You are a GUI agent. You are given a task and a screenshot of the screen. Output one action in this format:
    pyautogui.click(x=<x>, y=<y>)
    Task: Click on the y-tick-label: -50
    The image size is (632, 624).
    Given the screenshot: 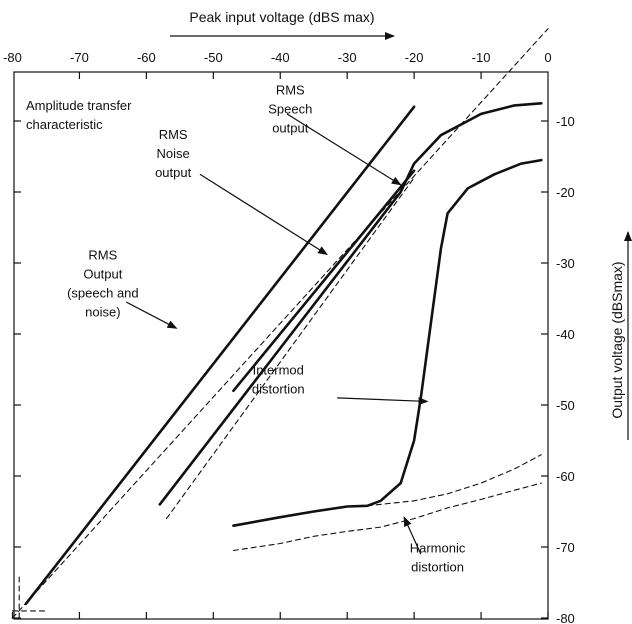 What is the action you would take?
    pyautogui.click(x=565, y=405)
    